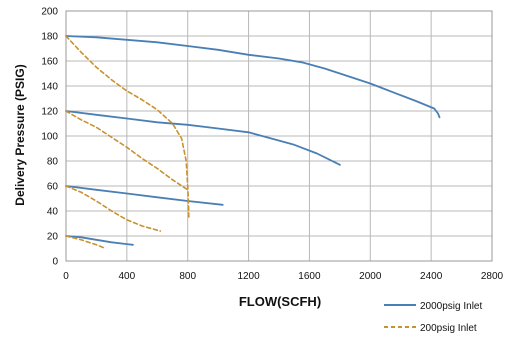 The height and width of the screenshot is (339, 509). I want to click on x-tick-label: 1200, so click(248, 276).